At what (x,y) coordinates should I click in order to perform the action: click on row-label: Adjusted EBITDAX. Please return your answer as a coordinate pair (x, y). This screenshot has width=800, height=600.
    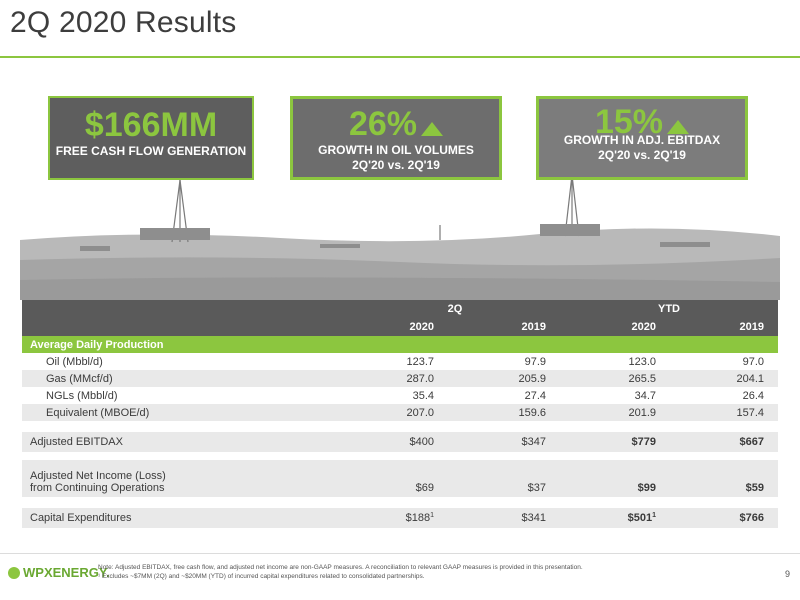
    Looking at the image, I should click on (186, 442).